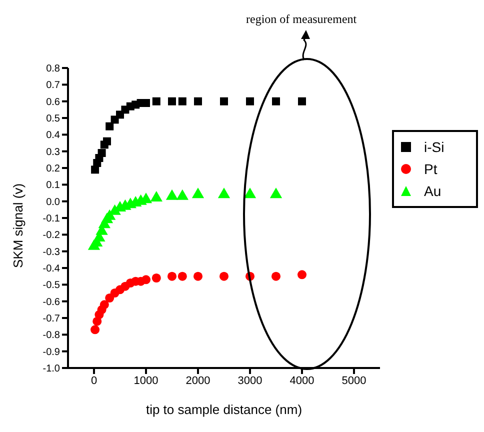 This screenshot has height=432, width=484. Describe the element at coordinates (94, 380) in the screenshot. I see `x-tick-label: 0` at that location.